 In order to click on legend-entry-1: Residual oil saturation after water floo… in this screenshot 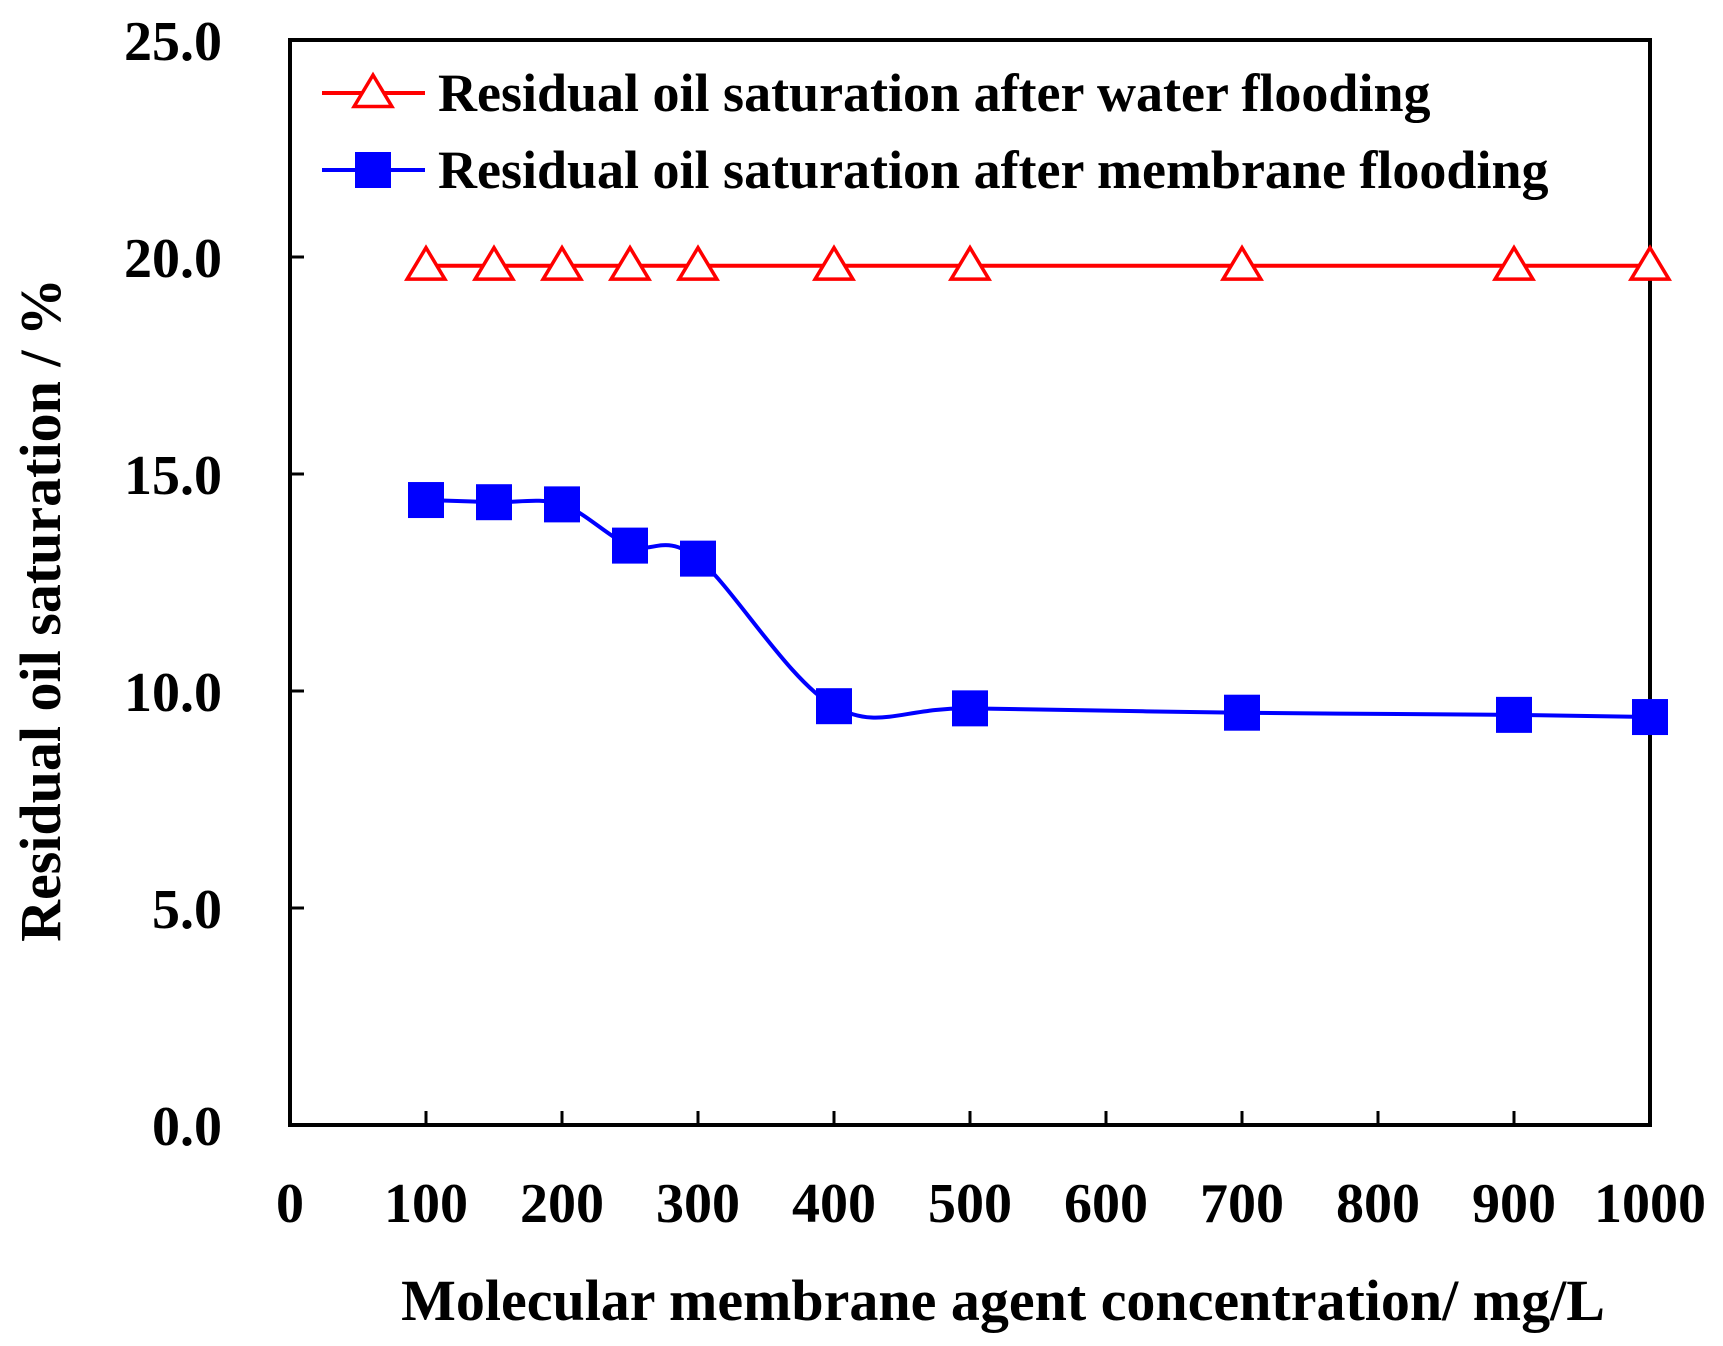, I will do `click(876, 93)`.